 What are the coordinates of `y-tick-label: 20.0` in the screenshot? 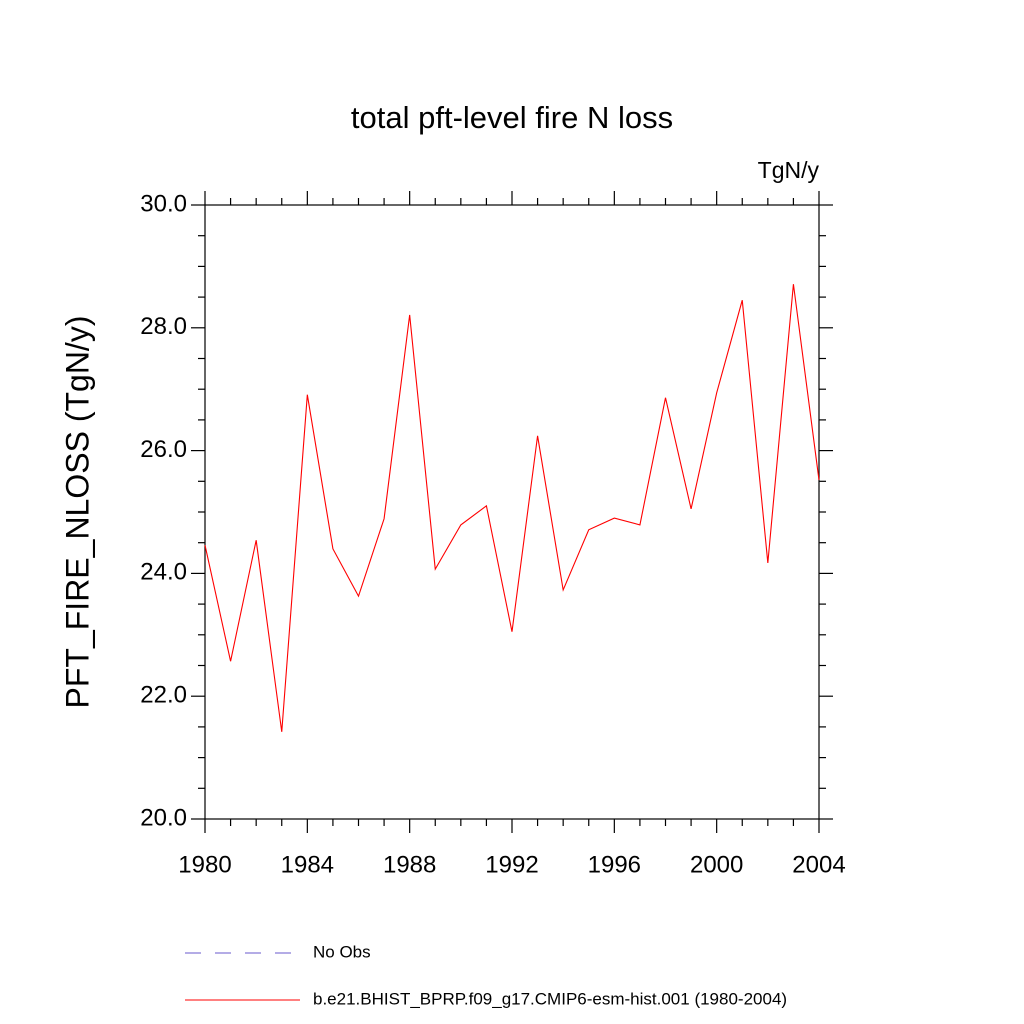 It's located at (163, 817).